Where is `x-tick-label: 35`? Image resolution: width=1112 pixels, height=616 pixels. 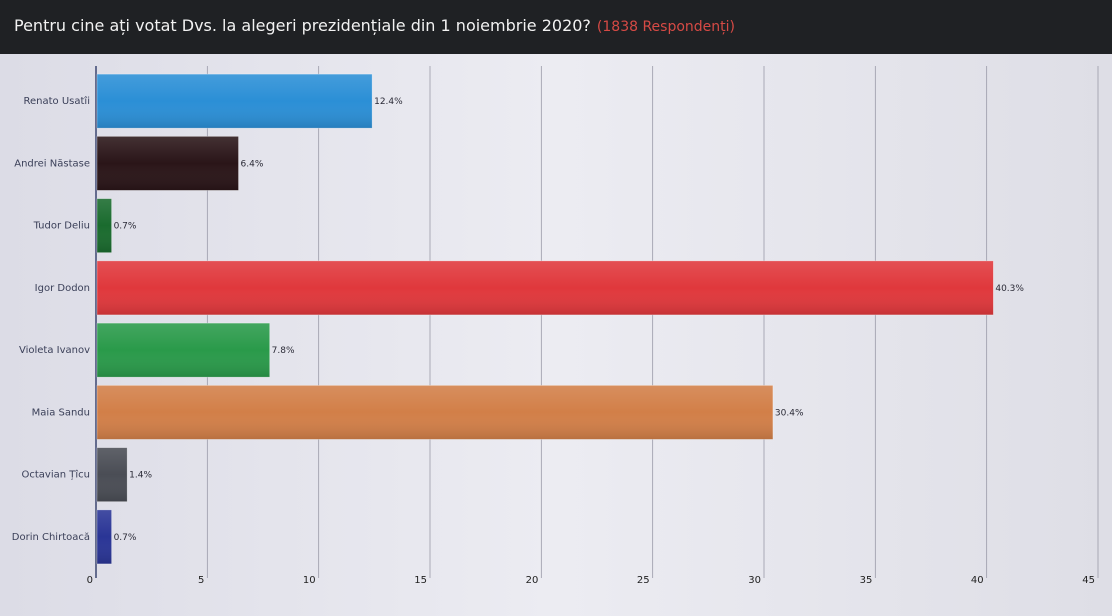 x-tick-label: 35 is located at coordinates (866, 580).